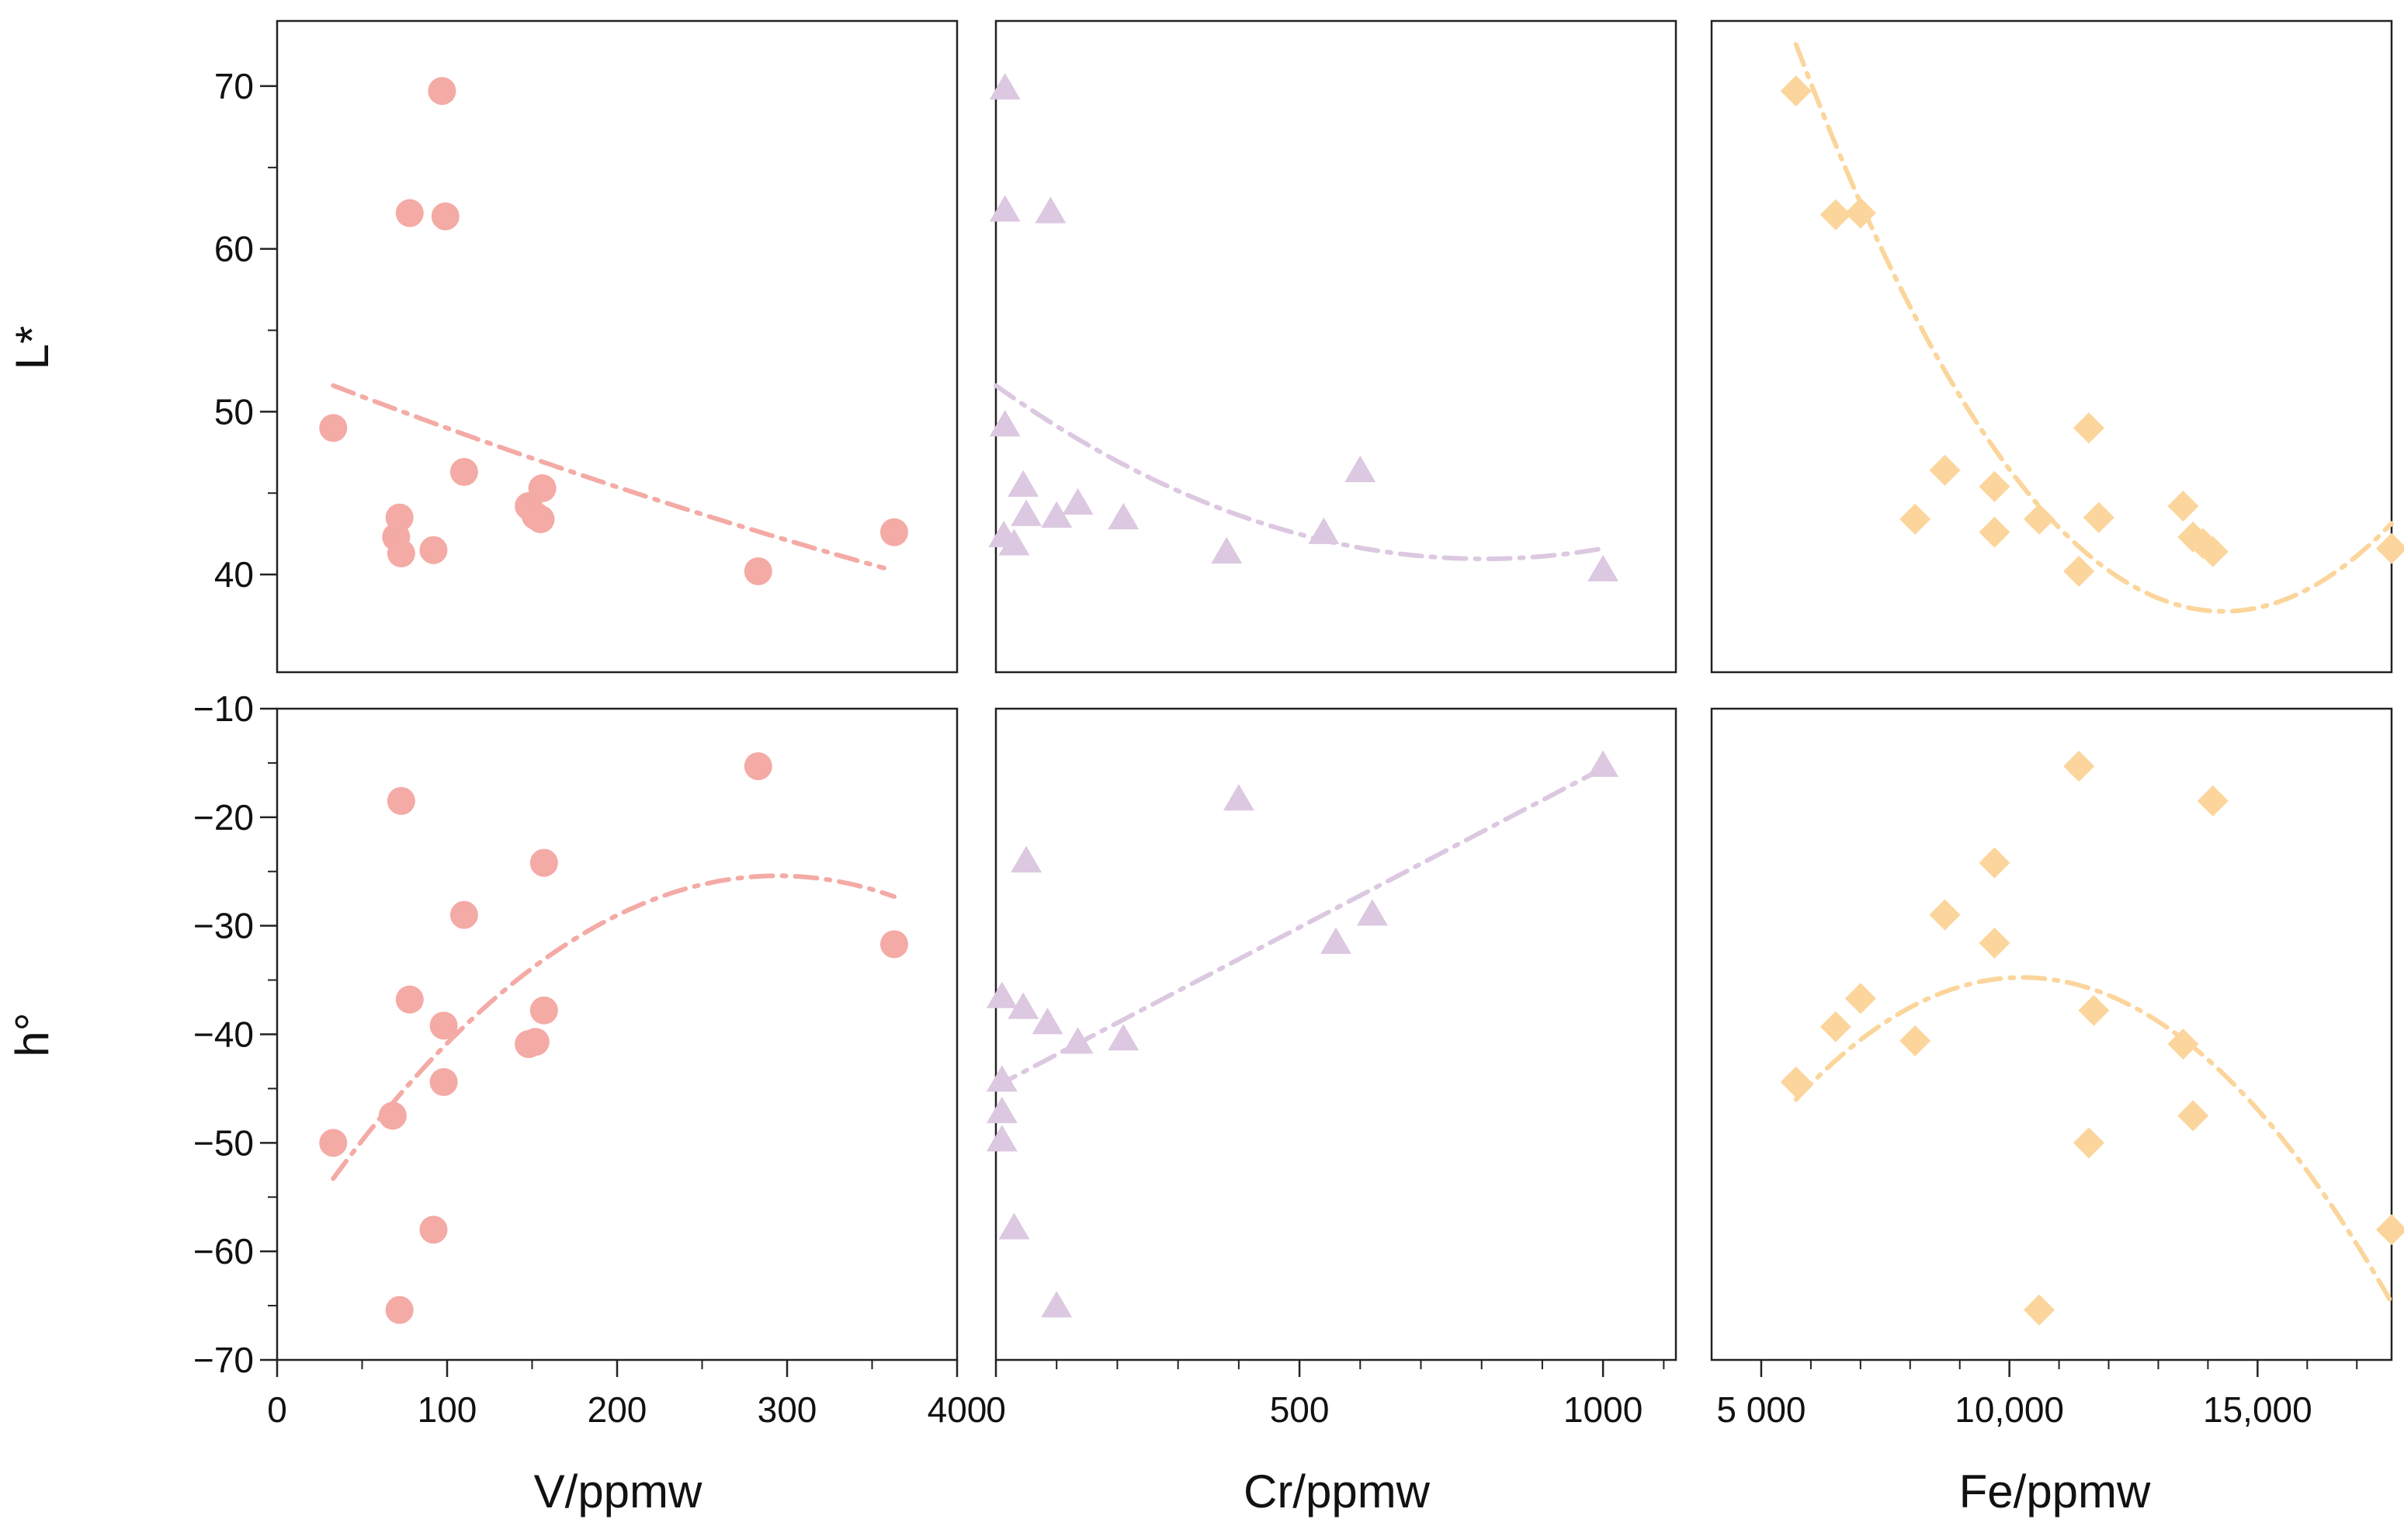 The width and height of the screenshot is (2404, 1540). Describe the element at coordinates (996, 1409) in the screenshot. I see `x-tick-label: 0` at that location.